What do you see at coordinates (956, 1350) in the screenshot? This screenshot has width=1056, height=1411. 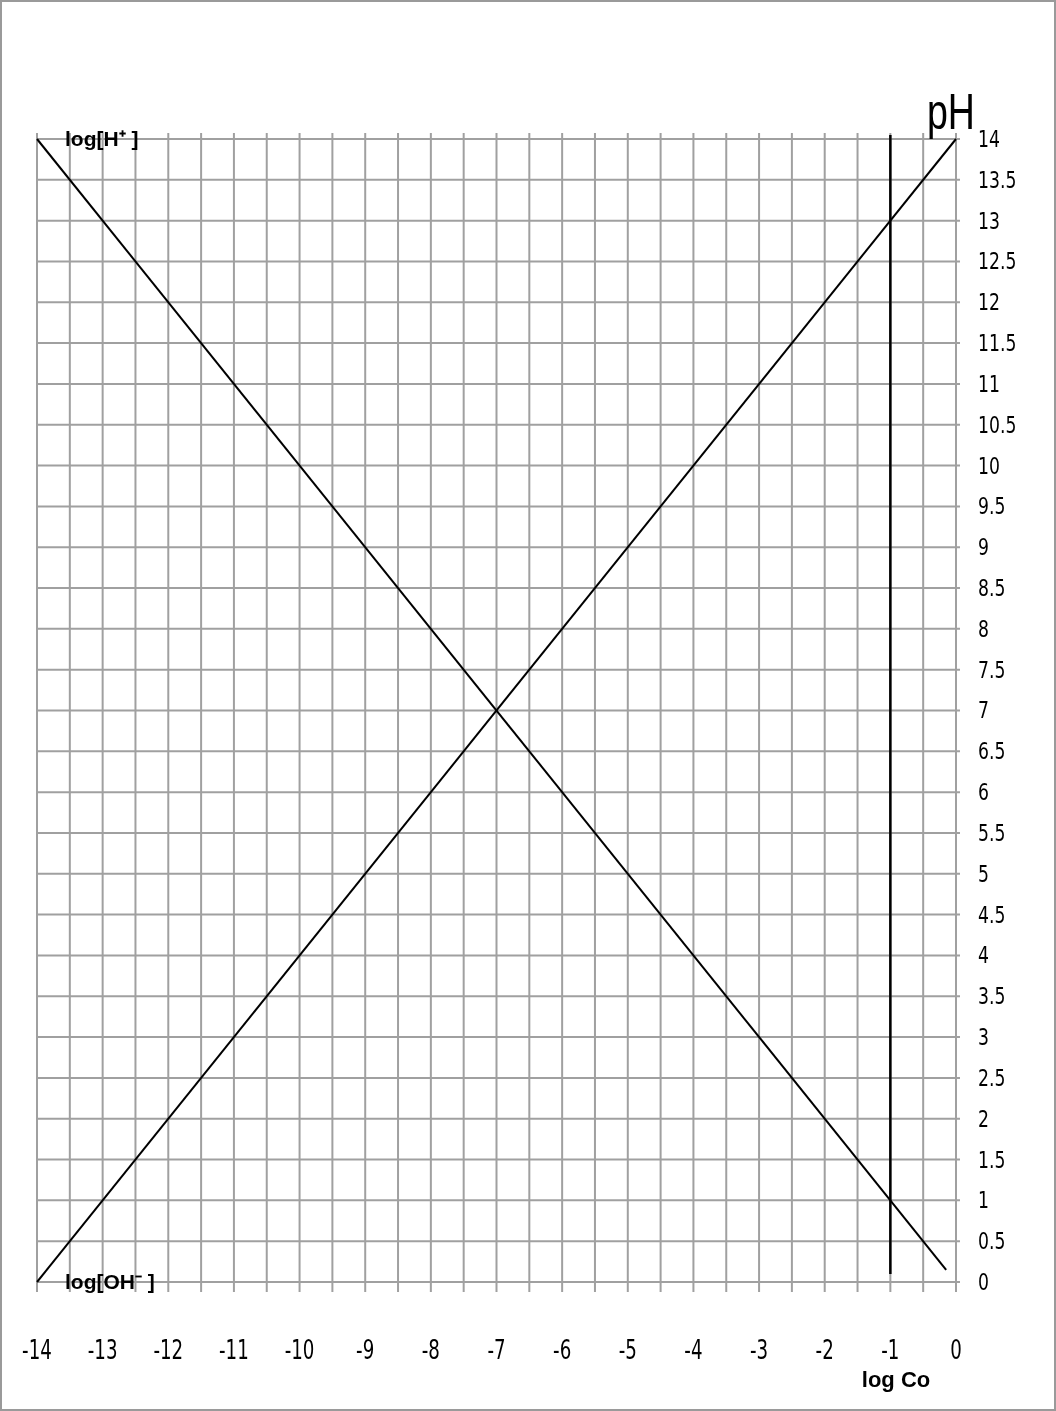 I see `x-tick-label: 0` at bounding box center [956, 1350].